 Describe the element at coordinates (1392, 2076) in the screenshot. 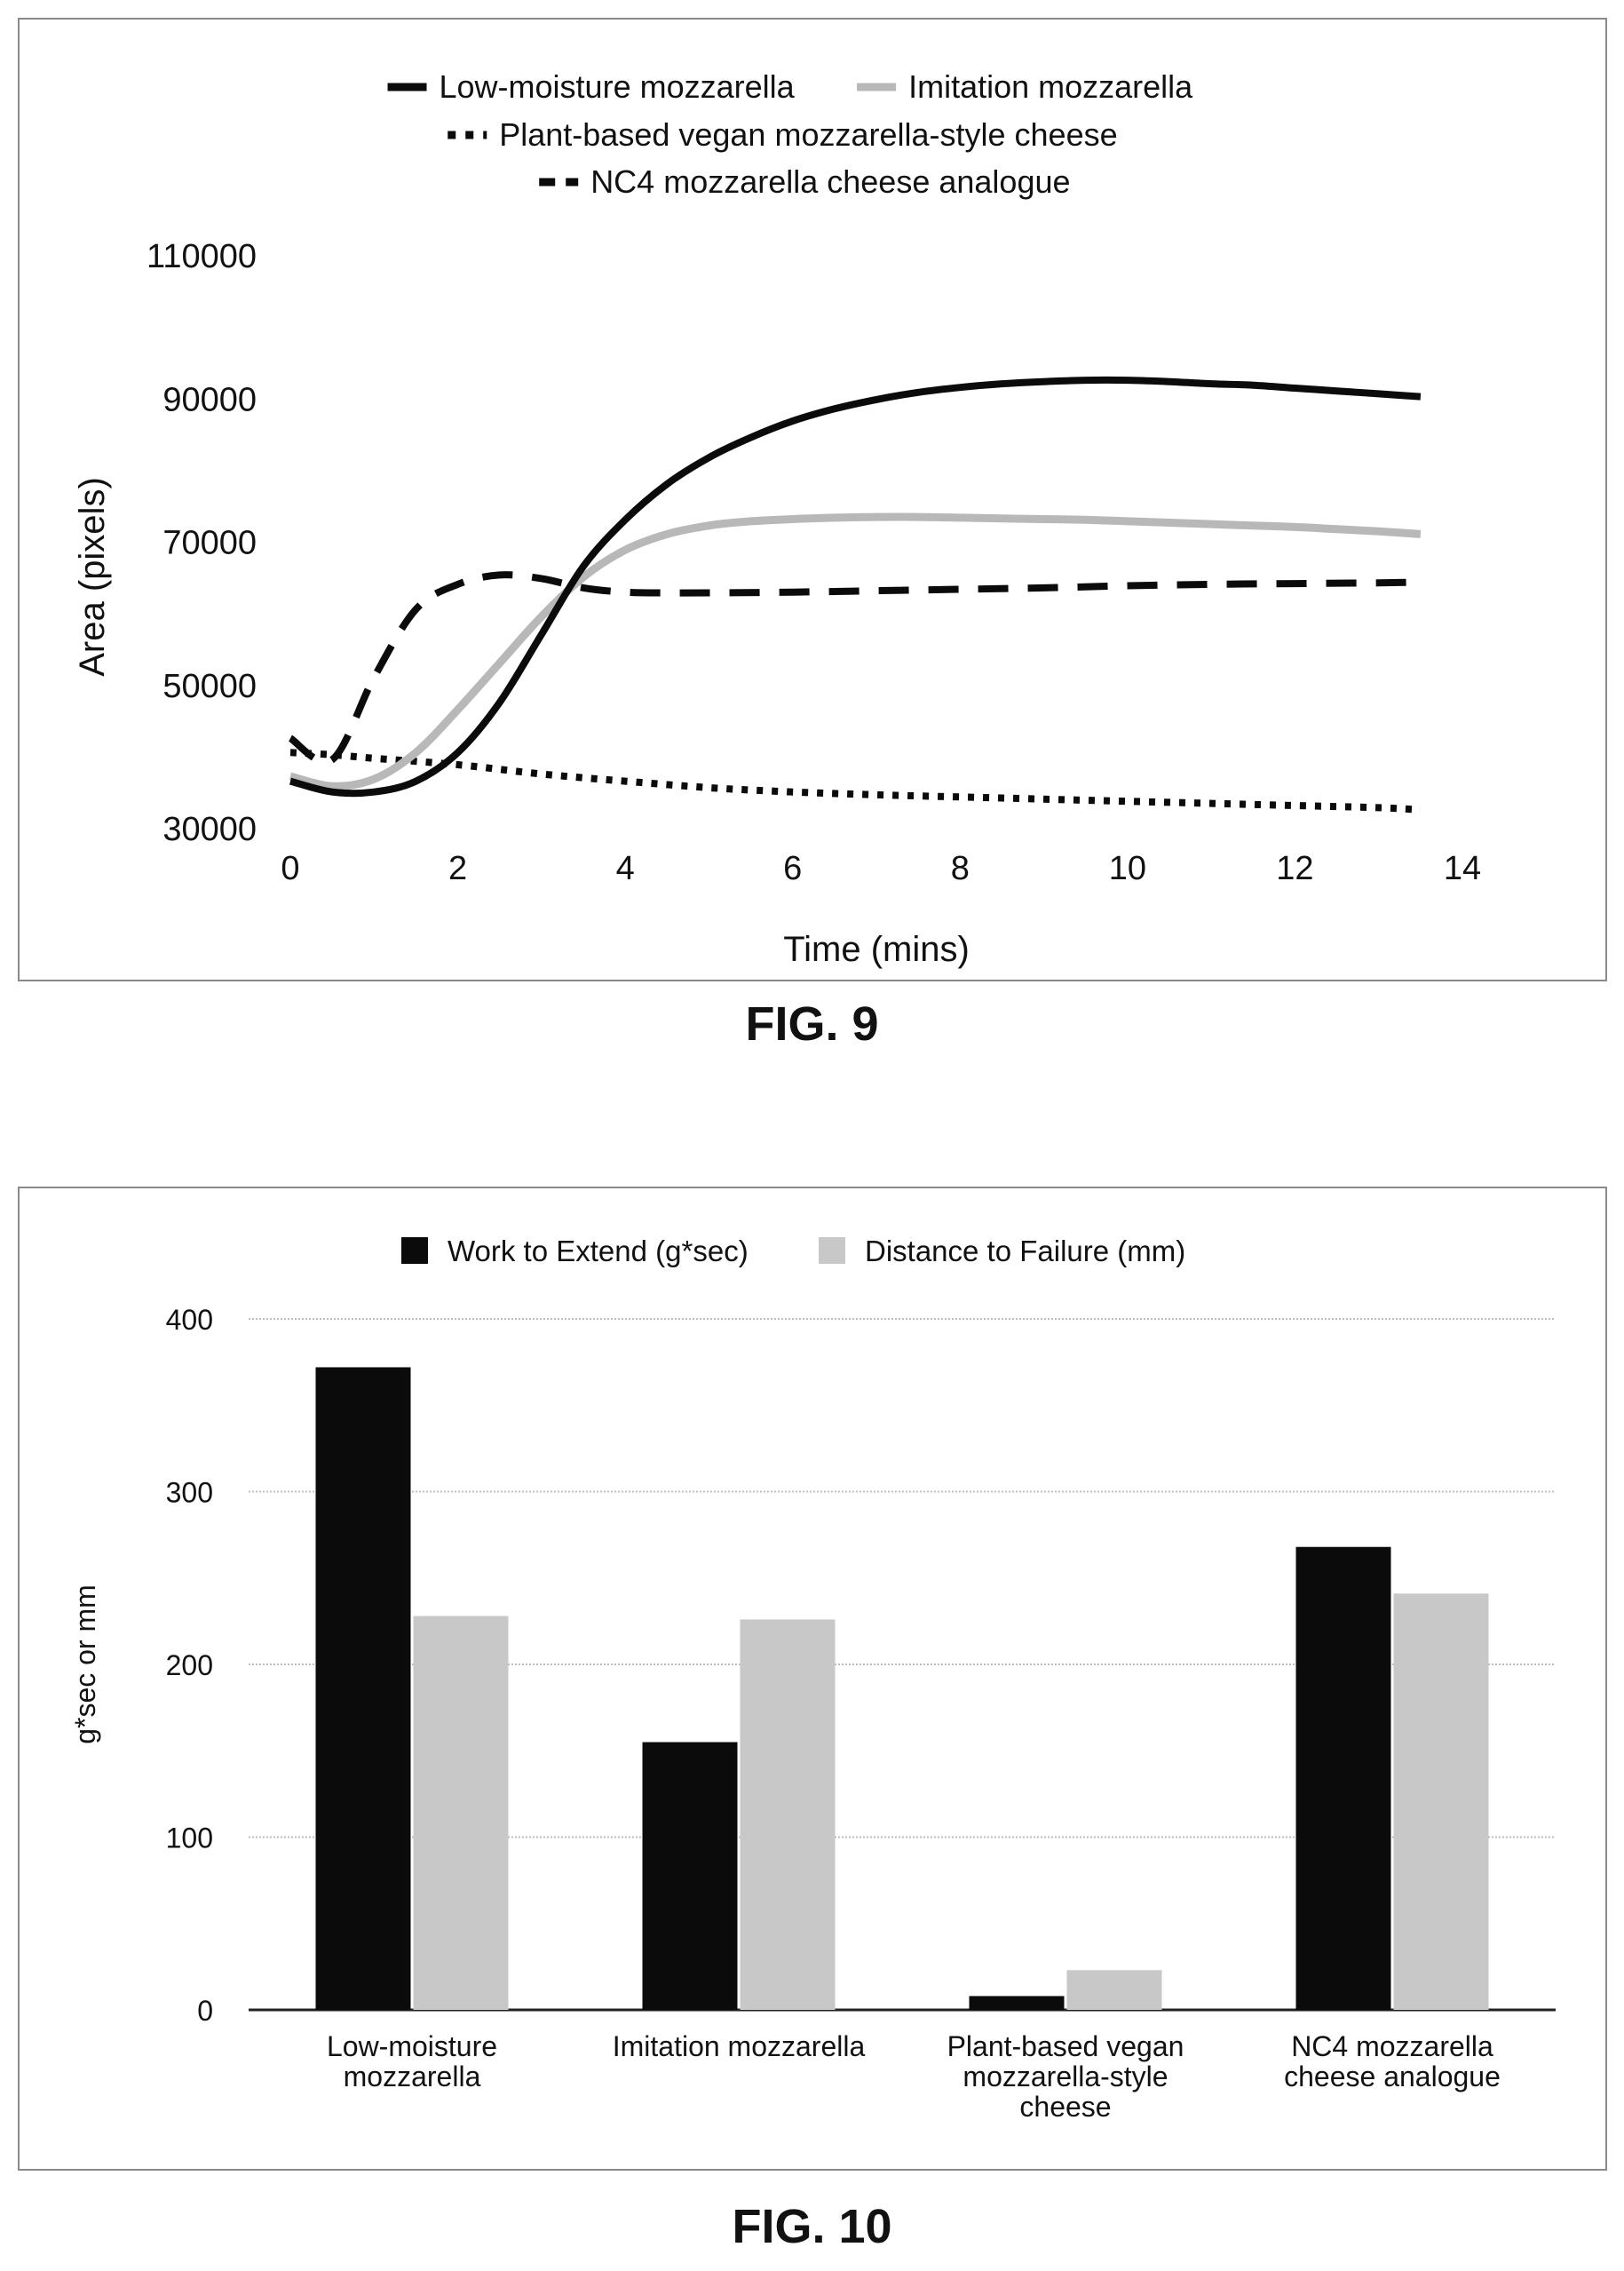

I see `x-tick-label: cheese analogue` at that location.